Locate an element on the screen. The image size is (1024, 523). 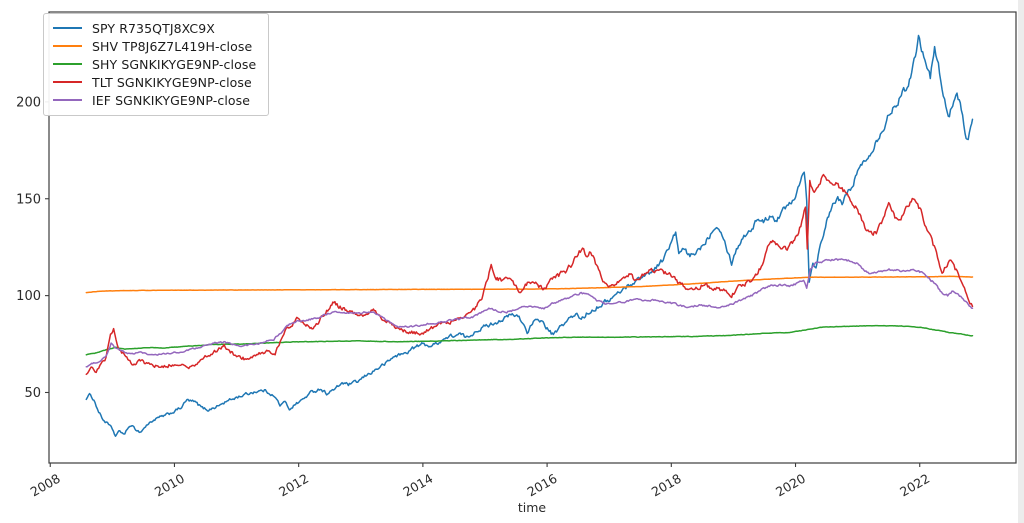
legend-item-spy: SPY R735QTJ8XC9X is located at coordinates (154, 28).